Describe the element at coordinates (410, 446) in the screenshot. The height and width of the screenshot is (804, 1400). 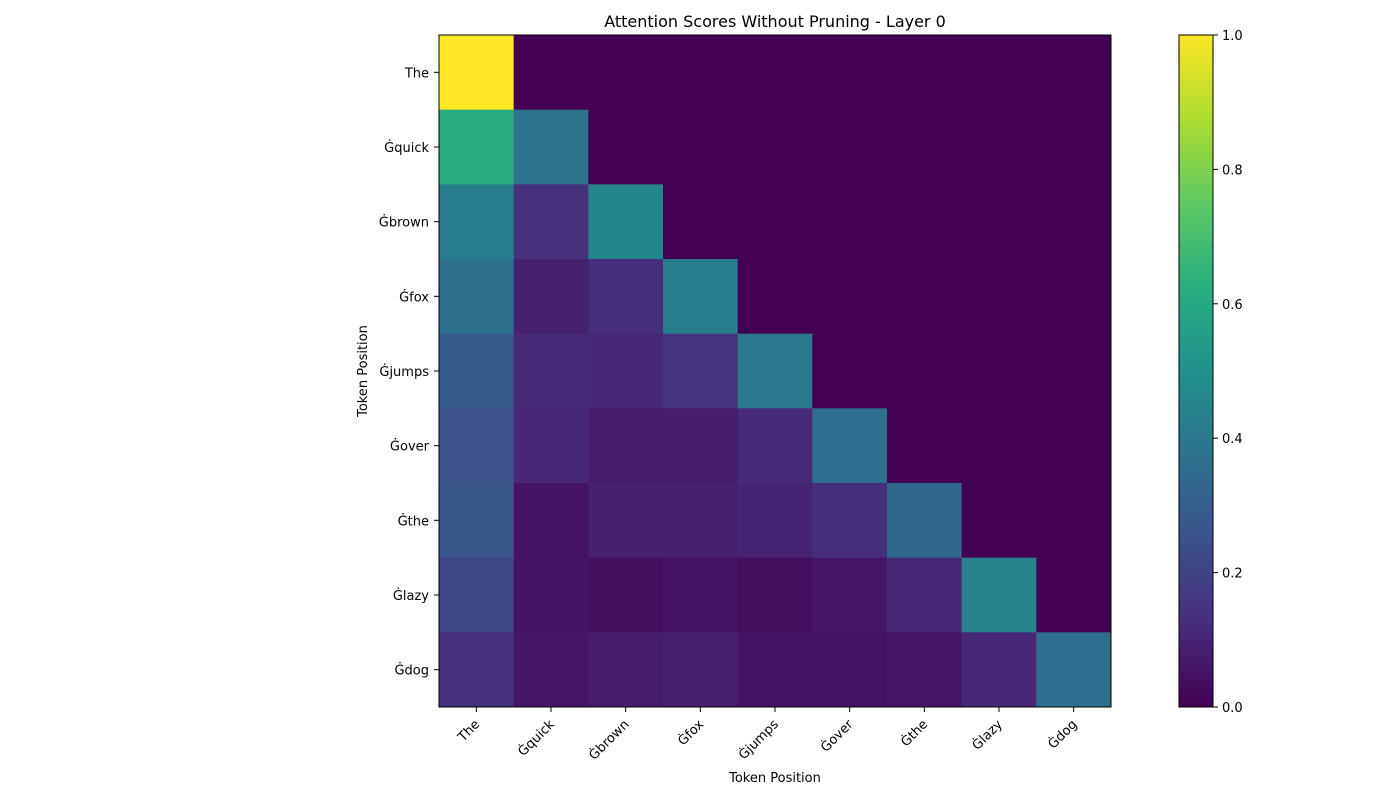
I see `y-tick-label: Ġover` at that location.